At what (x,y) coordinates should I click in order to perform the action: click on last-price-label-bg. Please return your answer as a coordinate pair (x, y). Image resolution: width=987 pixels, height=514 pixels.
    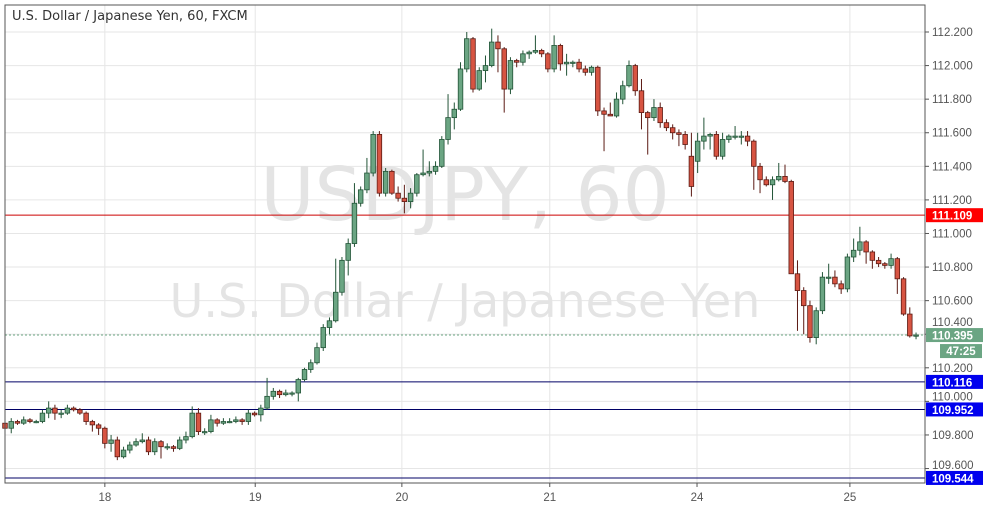
    Looking at the image, I should click on (954, 335).